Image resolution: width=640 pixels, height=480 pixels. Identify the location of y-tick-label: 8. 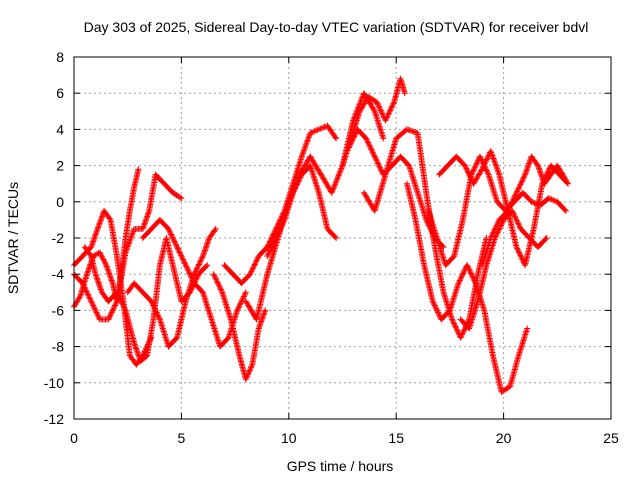
(60, 57).